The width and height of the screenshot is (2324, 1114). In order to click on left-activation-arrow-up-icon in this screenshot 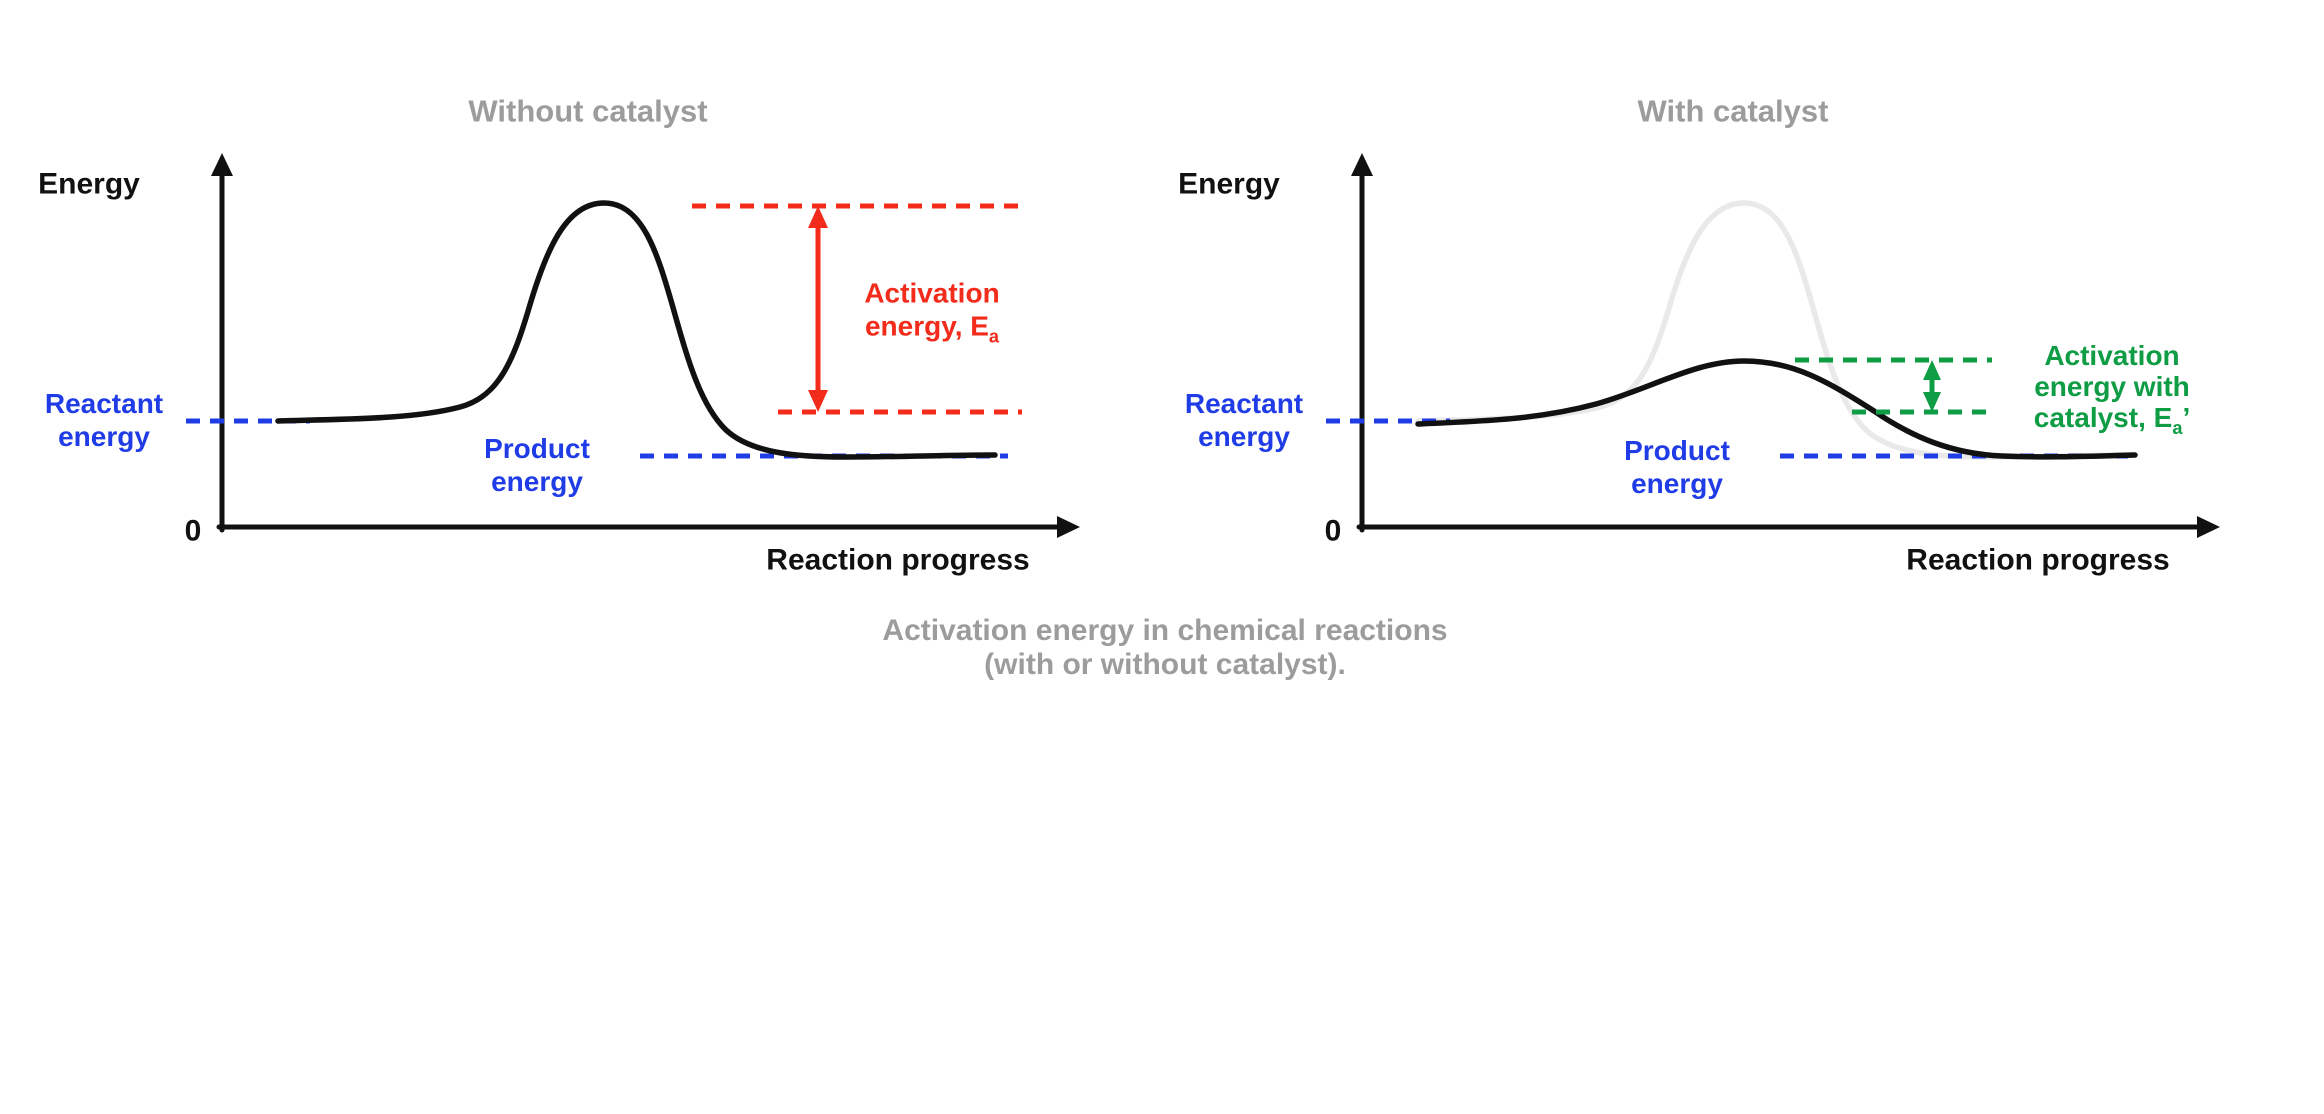, I will do `click(818, 217)`.